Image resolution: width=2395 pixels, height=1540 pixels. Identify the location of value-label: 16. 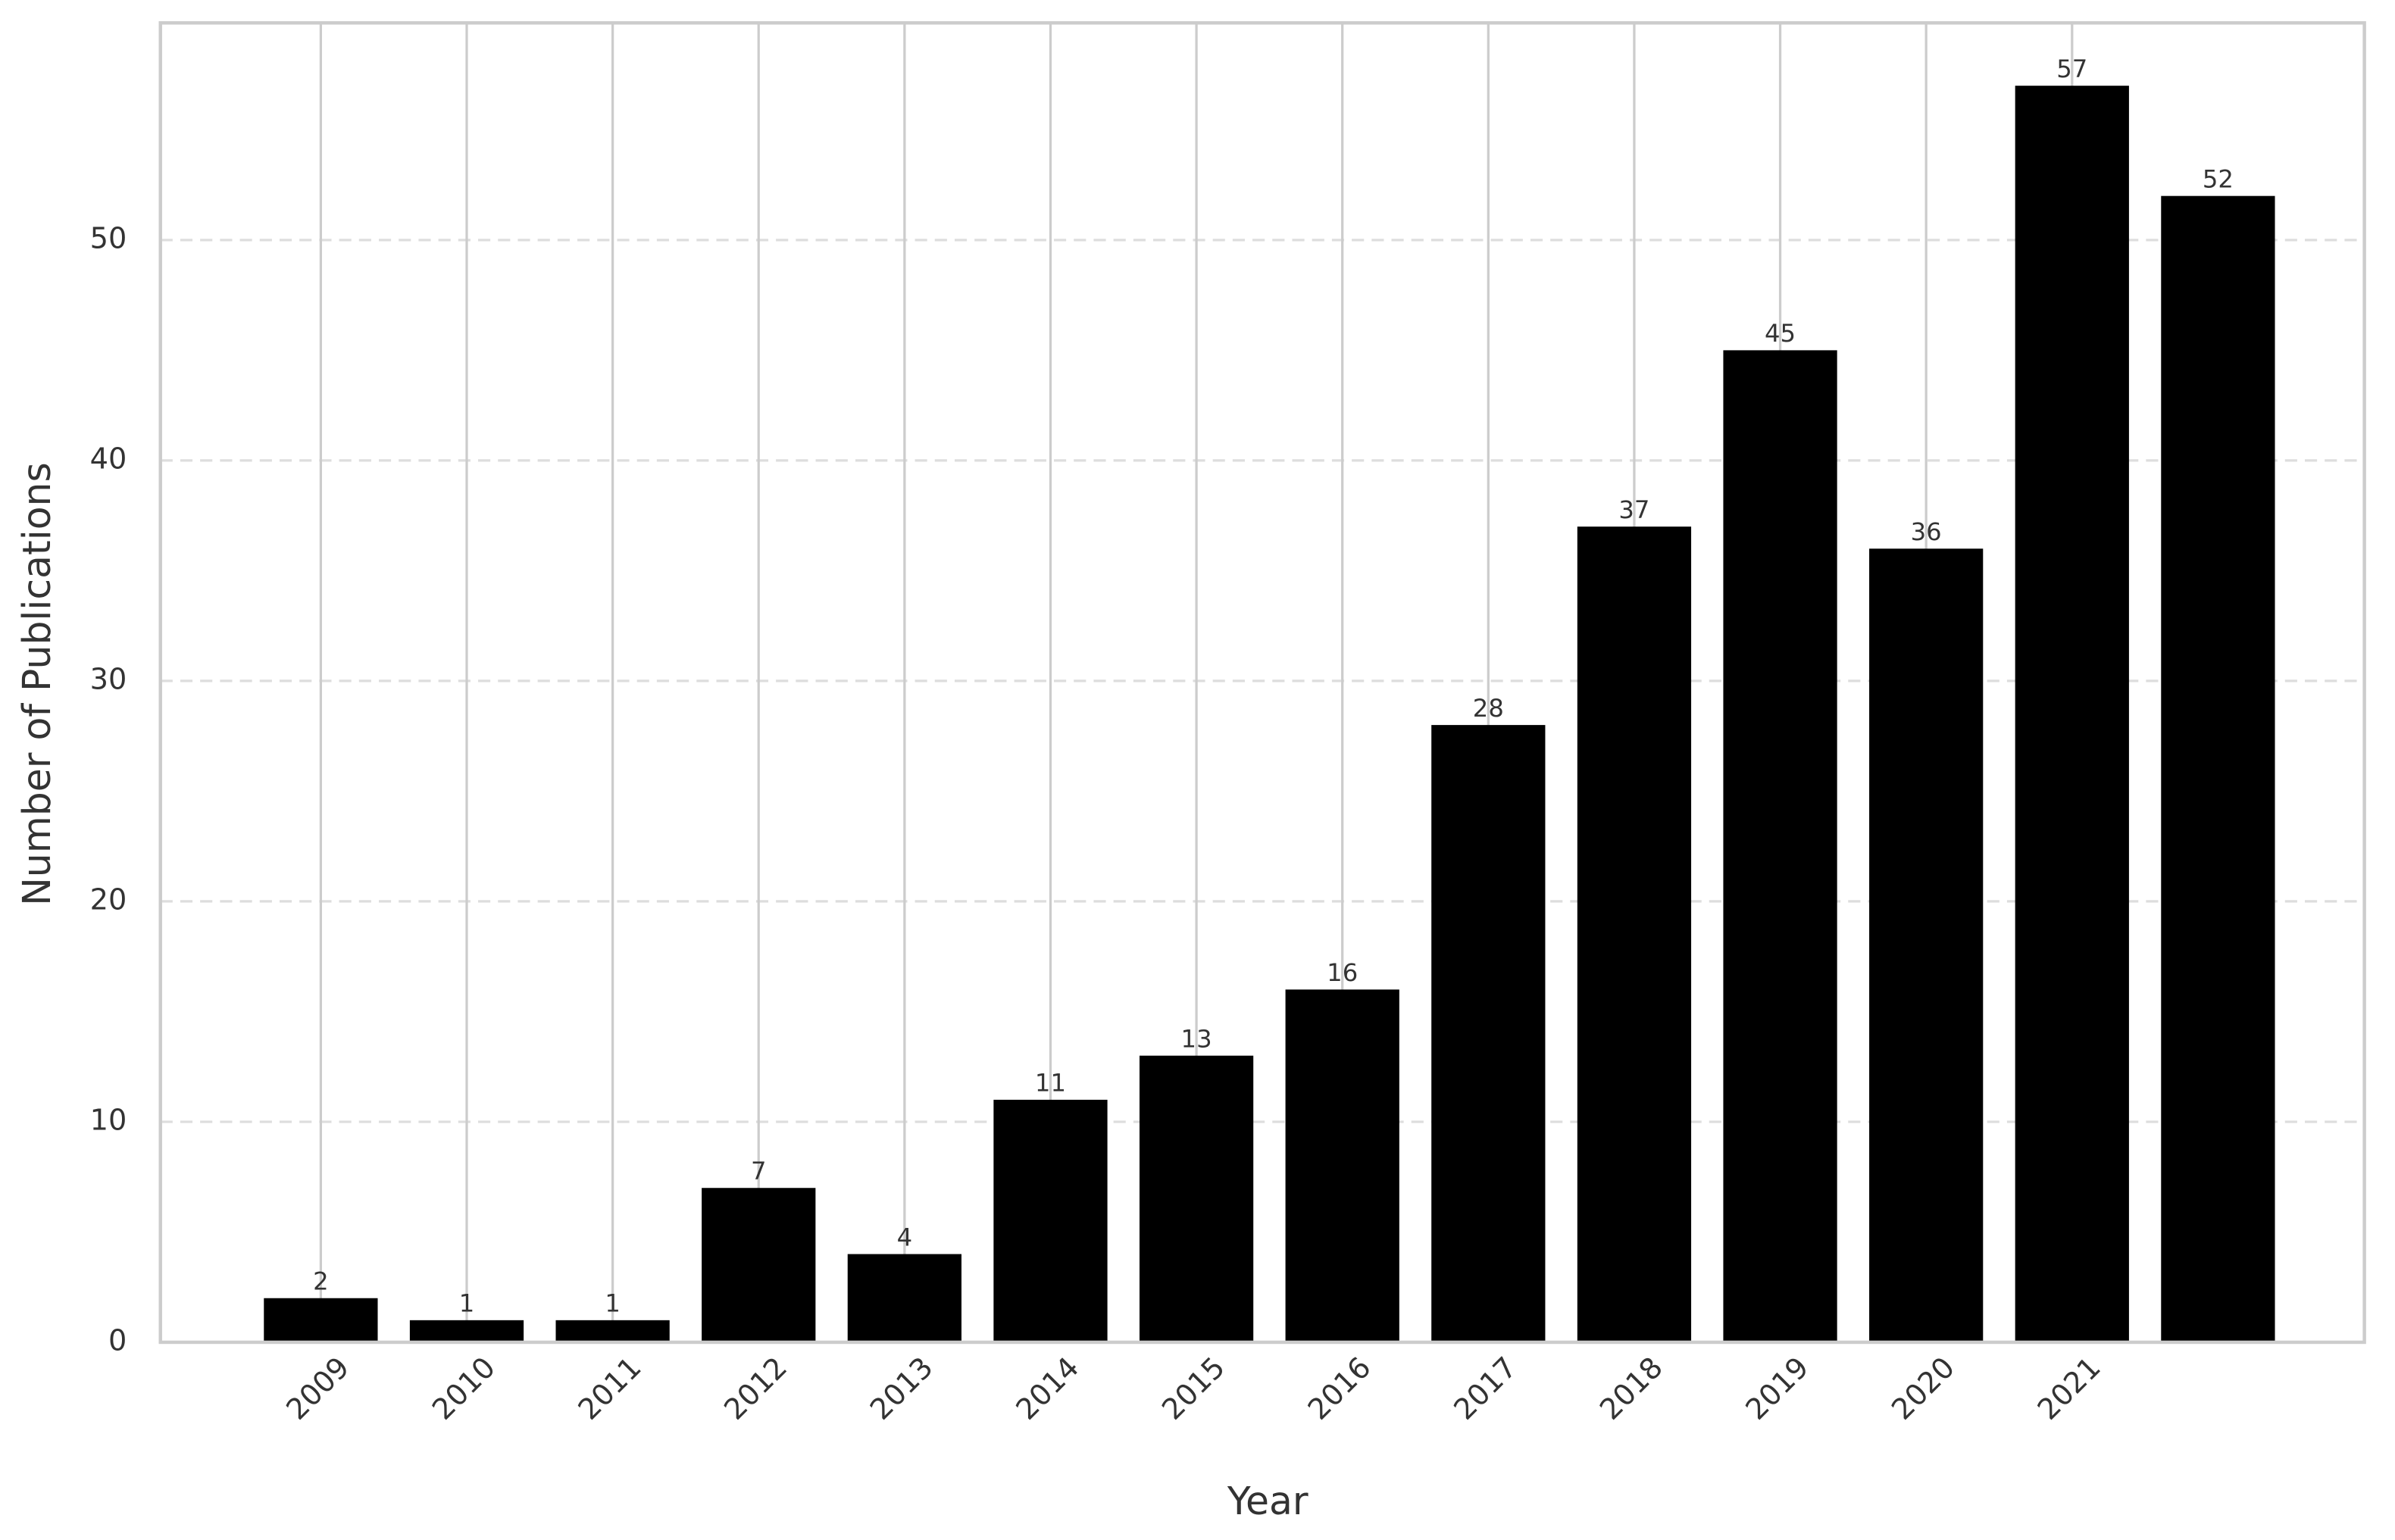
(1342, 972).